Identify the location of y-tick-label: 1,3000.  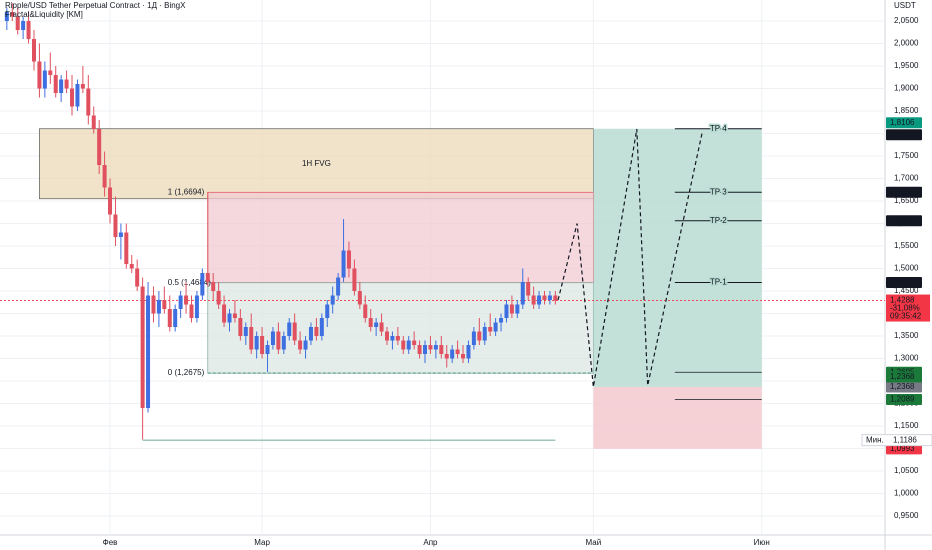
(906, 358).